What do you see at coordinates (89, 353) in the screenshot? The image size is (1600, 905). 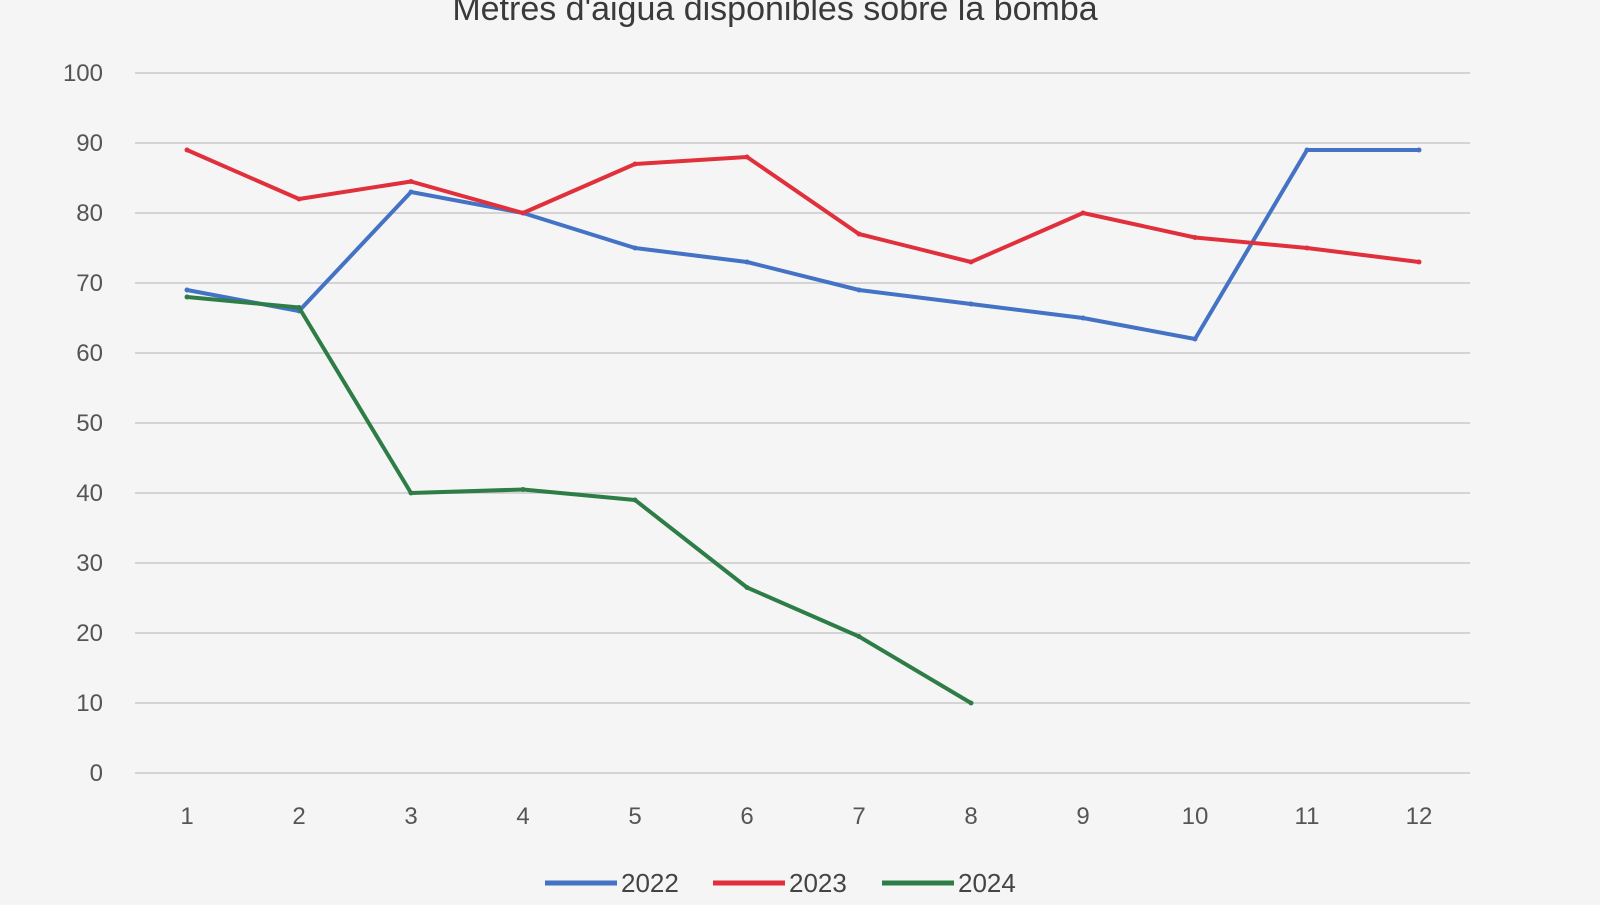 I see `y-tick-label: 60` at bounding box center [89, 353].